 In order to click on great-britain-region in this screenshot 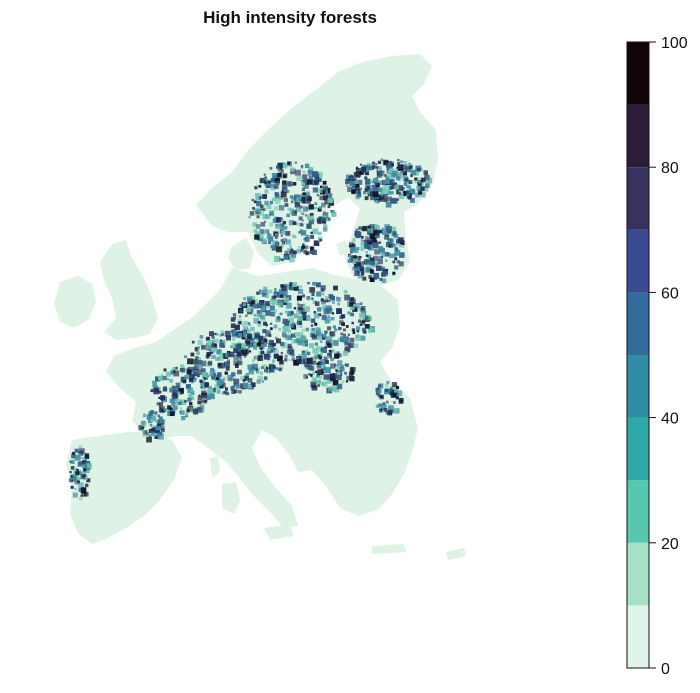, I will do `click(129, 290)`.